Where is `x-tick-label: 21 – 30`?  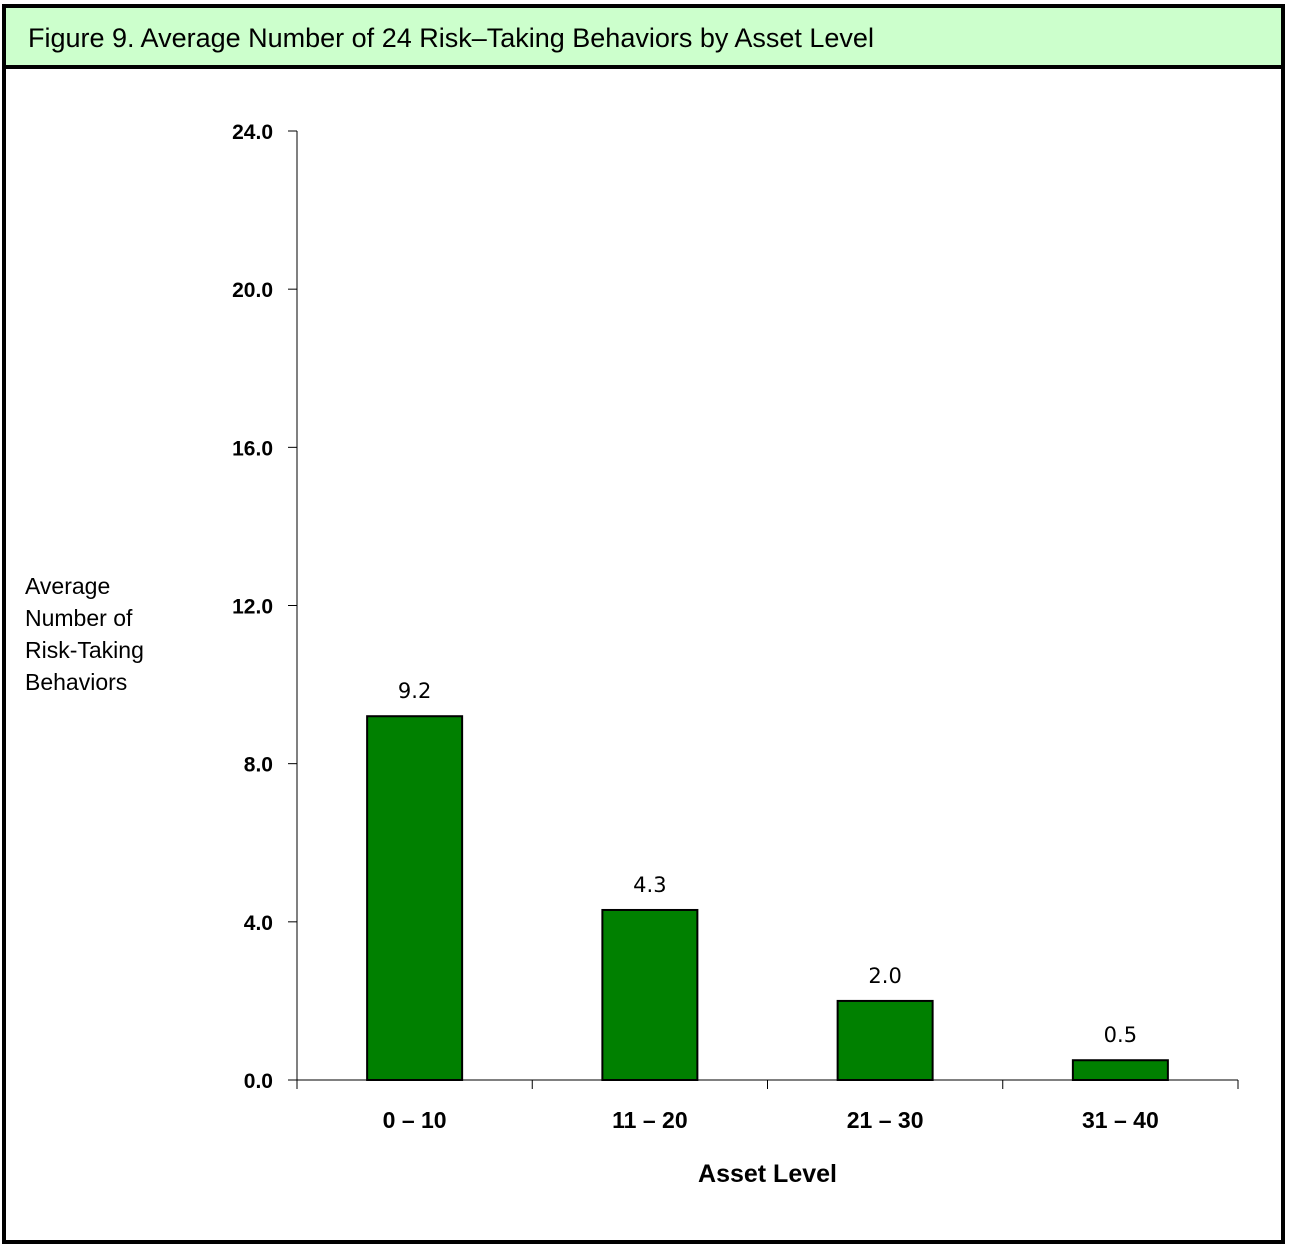
x-tick-label: 21 – 30 is located at coordinates (885, 1120).